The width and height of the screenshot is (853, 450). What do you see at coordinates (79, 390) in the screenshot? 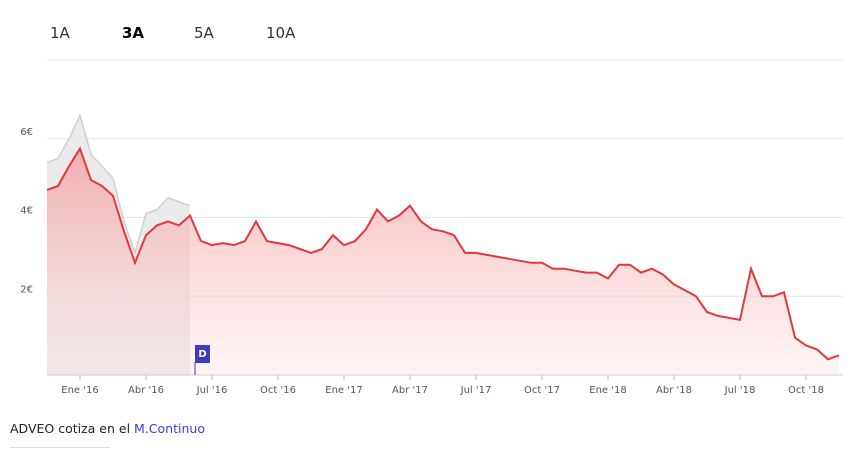
I see `x-tick-label: Ene '16` at bounding box center [79, 390].